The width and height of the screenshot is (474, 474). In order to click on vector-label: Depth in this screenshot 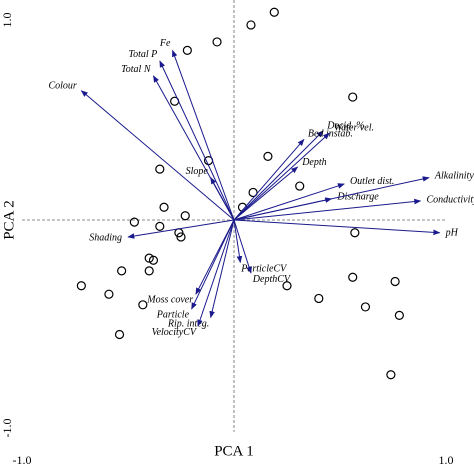, I will do `click(313, 162)`.